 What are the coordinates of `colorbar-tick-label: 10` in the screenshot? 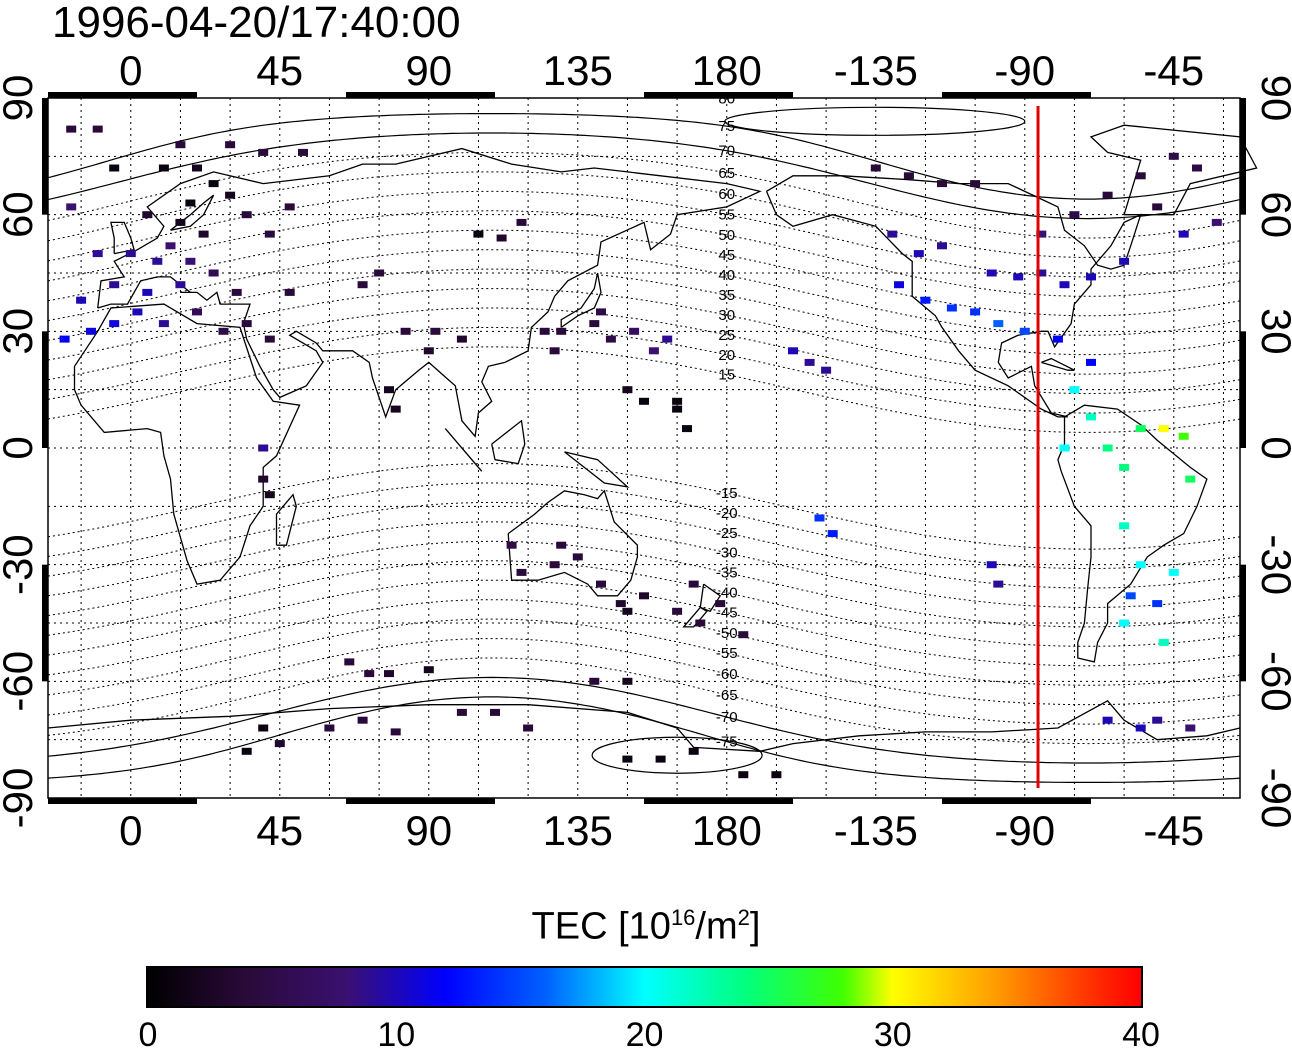 It's located at (396, 1035).